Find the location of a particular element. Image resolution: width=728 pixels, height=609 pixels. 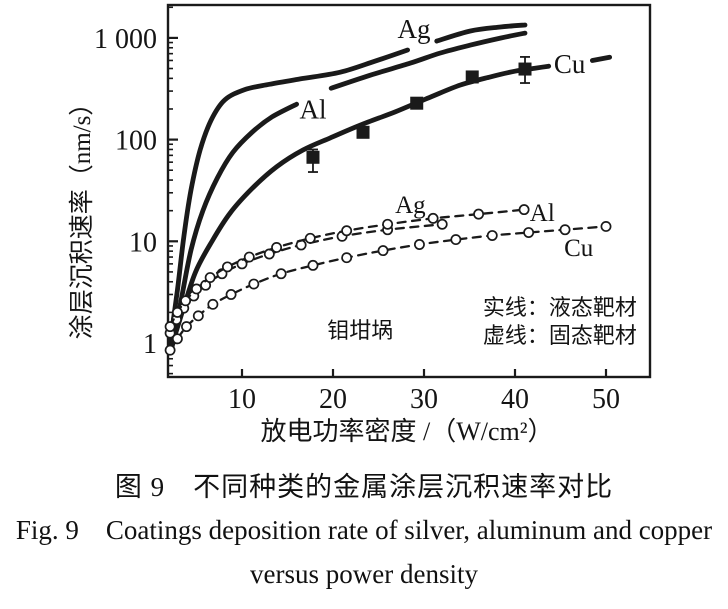

x-tick-label: 30 is located at coordinates (424, 399).